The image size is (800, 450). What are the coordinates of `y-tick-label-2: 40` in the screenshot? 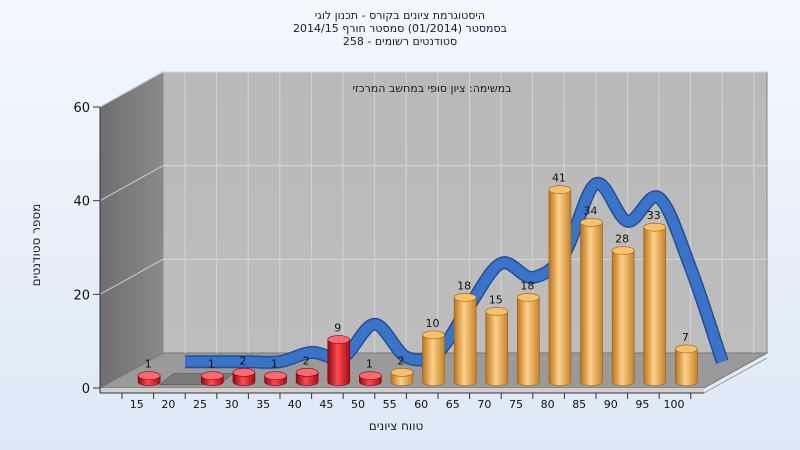 It's located at (81, 202).